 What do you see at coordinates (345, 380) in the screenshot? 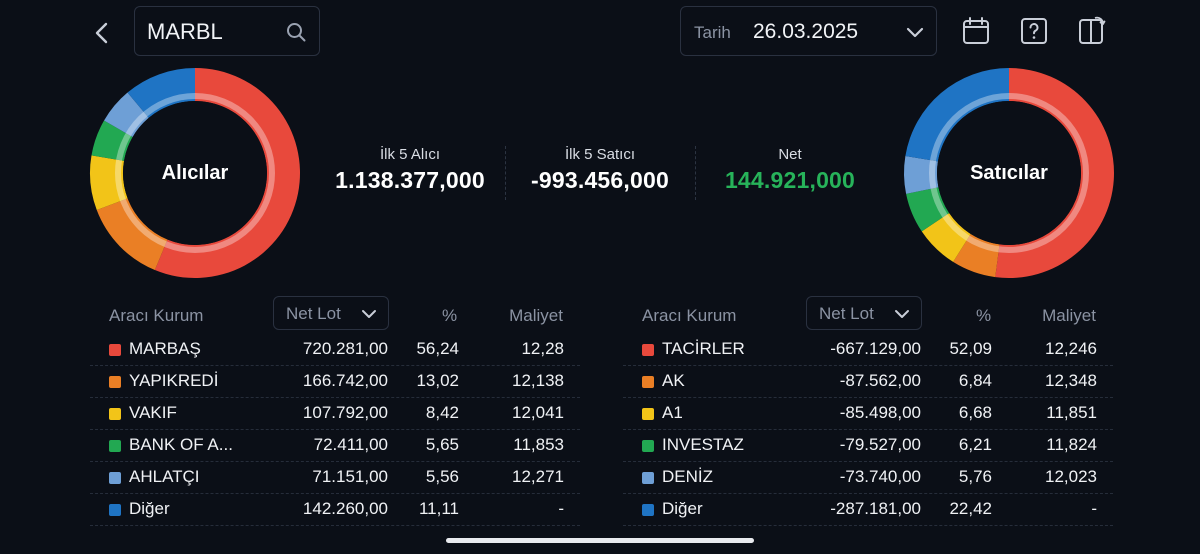
I see `net-lot-value: 166.742,00` at bounding box center [345, 380].